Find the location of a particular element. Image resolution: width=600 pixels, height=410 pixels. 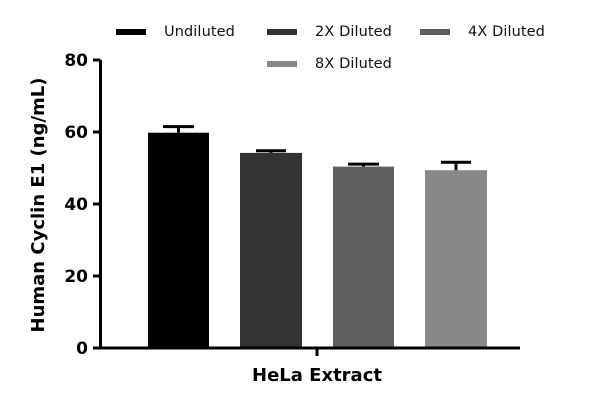

y-tick-20: 20 is located at coordinates (76, 277).